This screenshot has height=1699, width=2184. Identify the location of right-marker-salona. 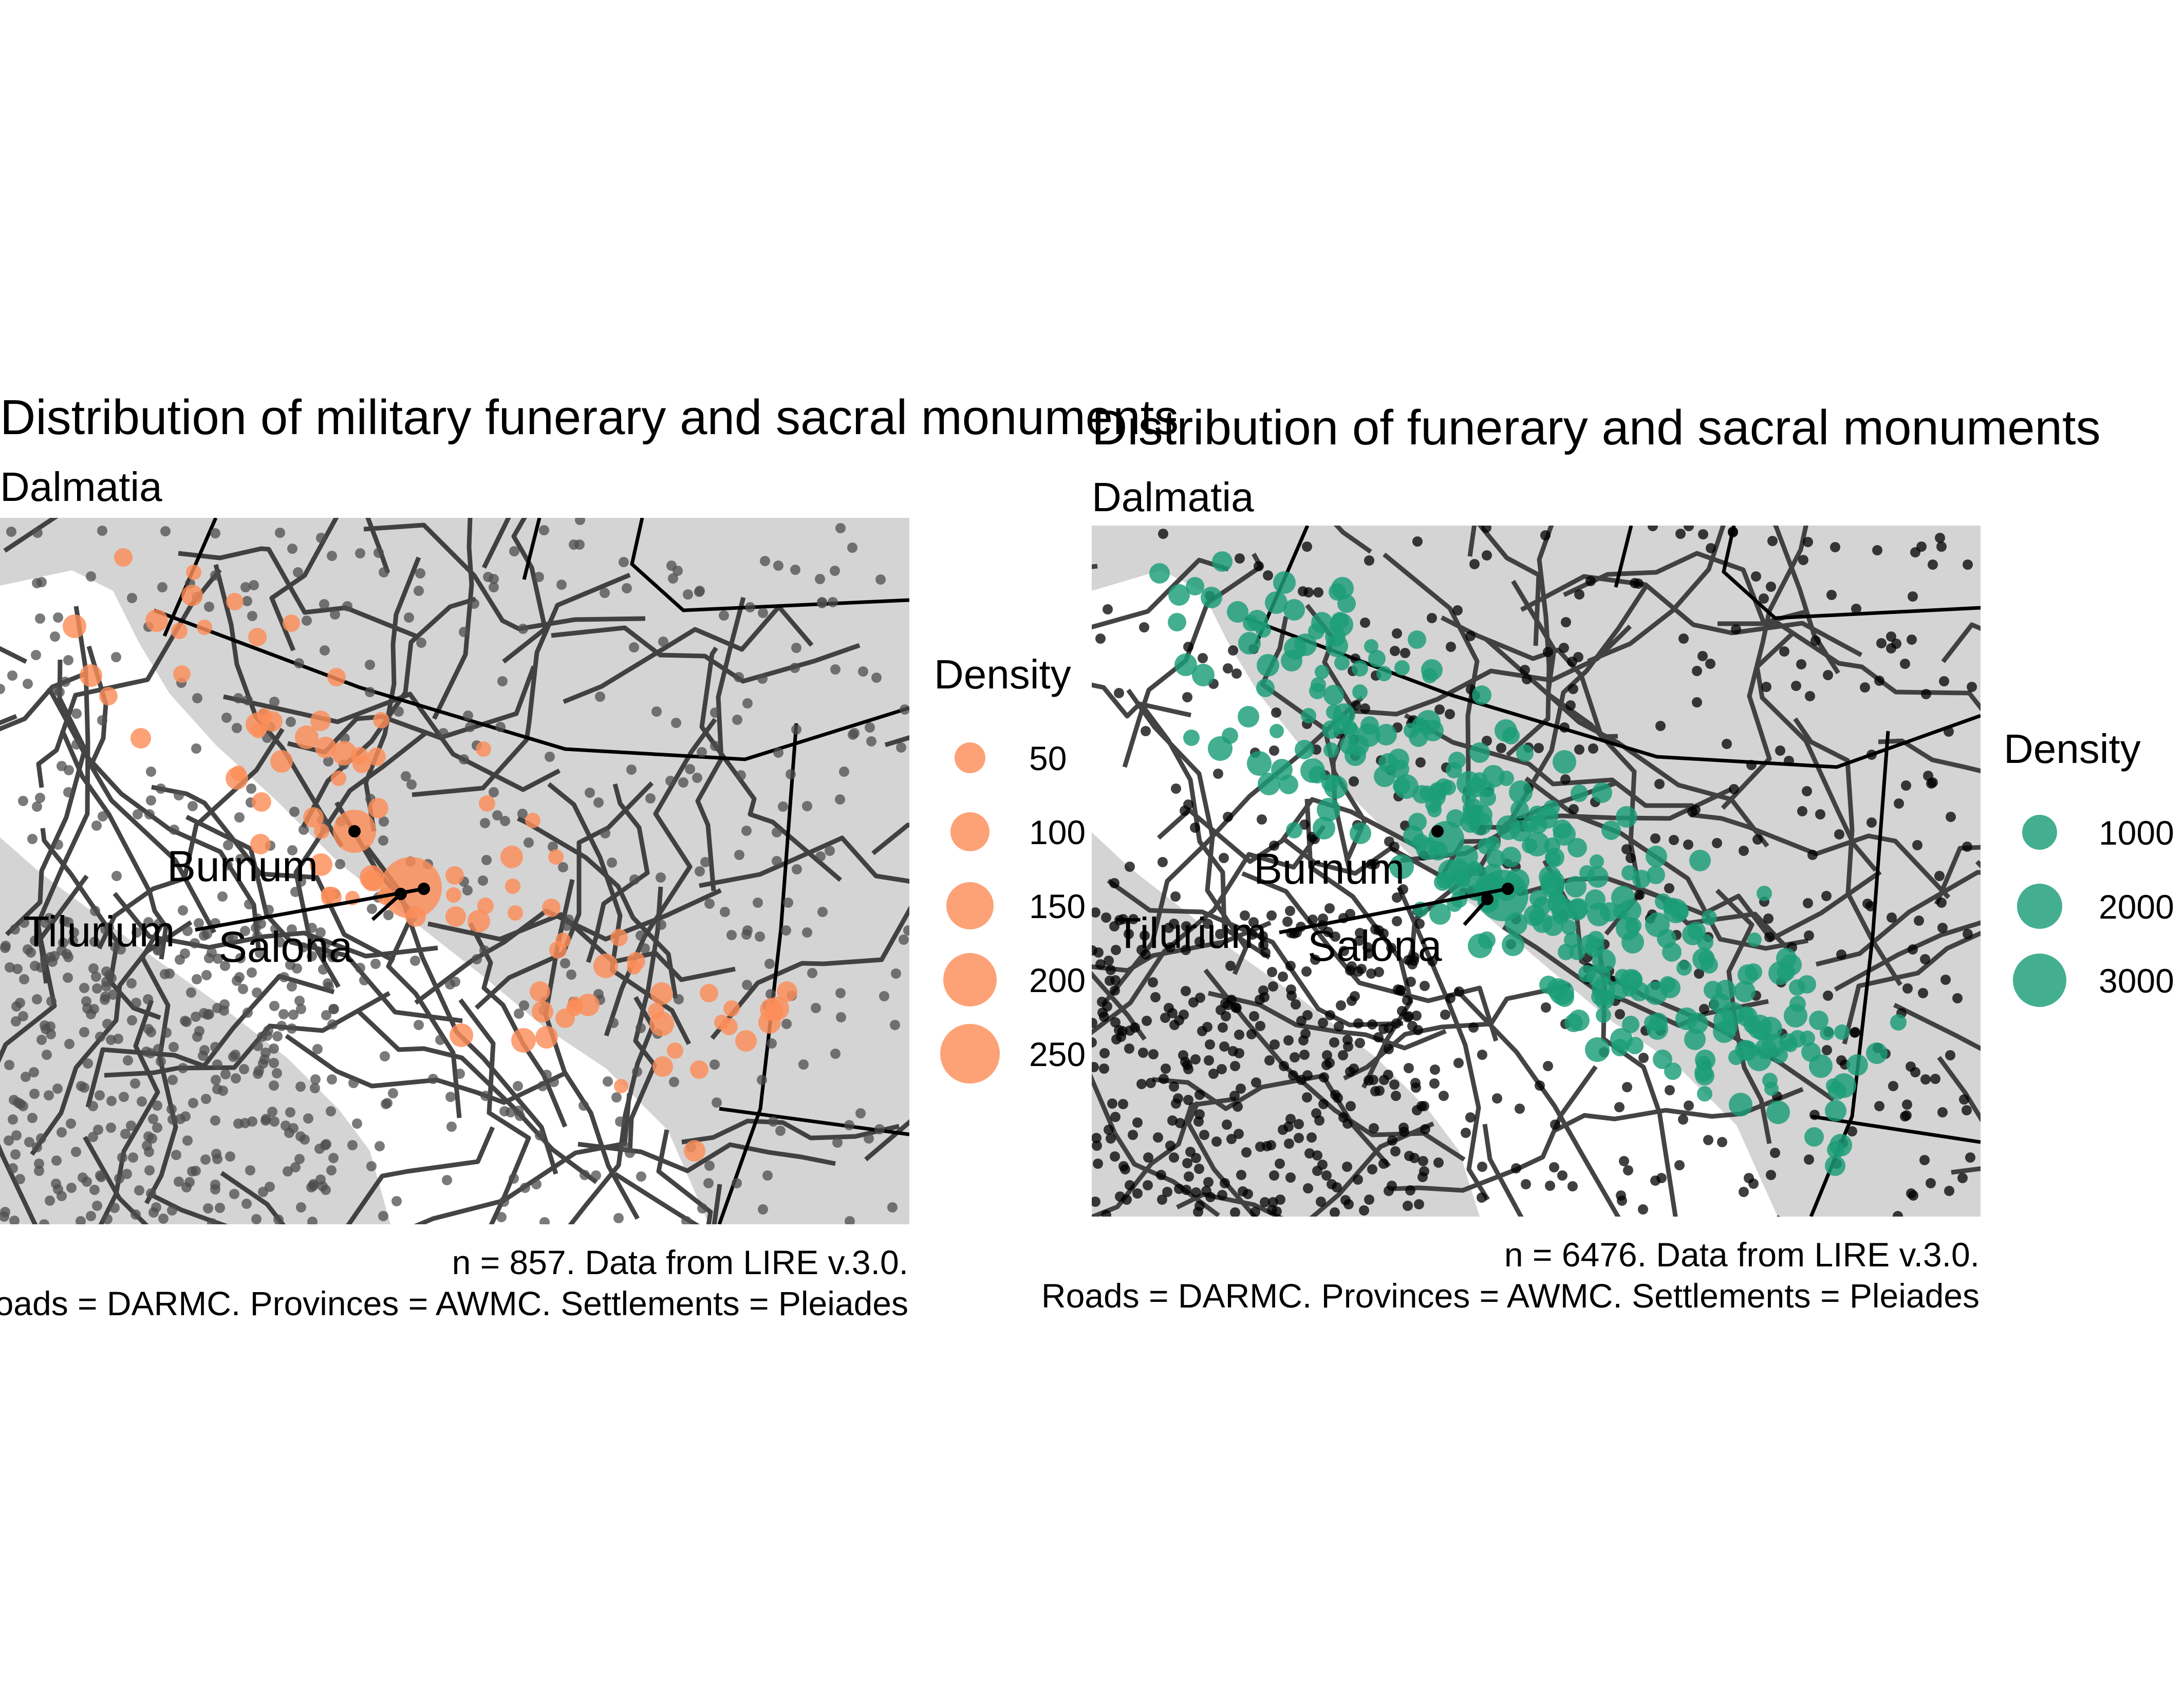
(1487, 899).